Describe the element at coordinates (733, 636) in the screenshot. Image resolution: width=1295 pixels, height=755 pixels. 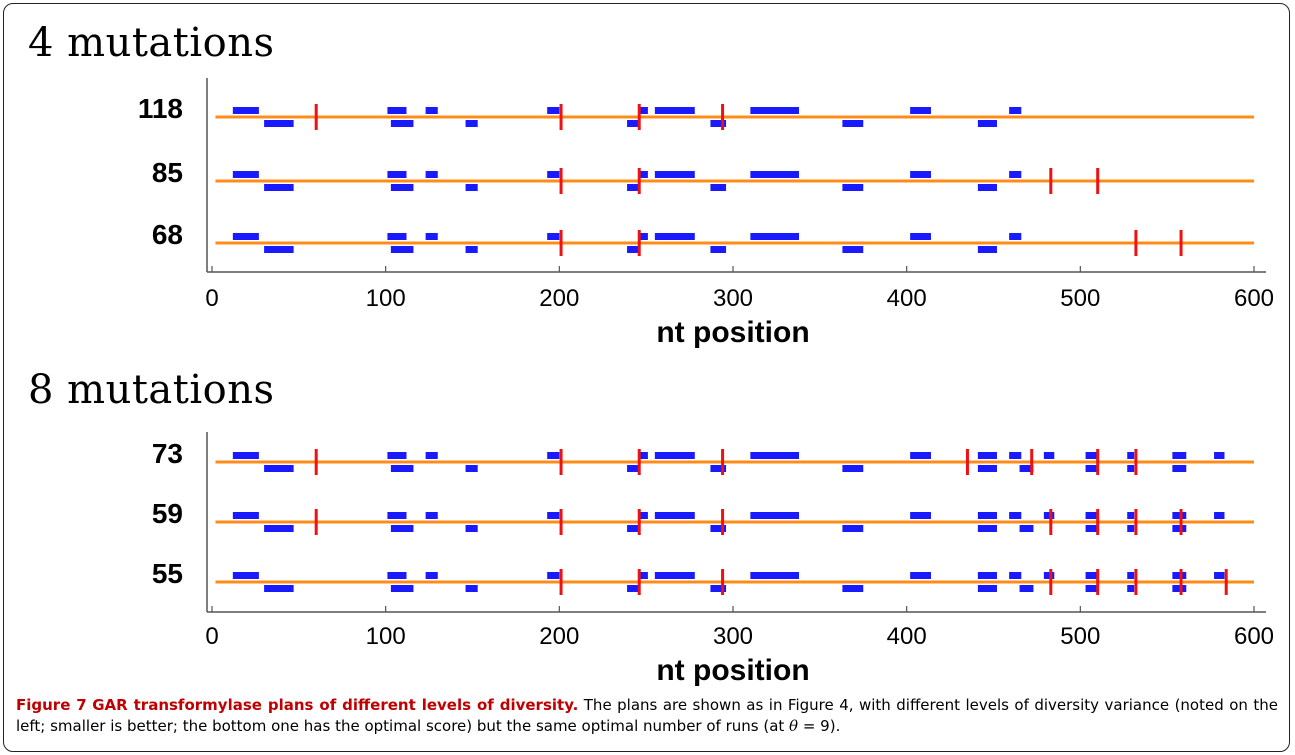
I see `x-tick-label: 300` at that location.